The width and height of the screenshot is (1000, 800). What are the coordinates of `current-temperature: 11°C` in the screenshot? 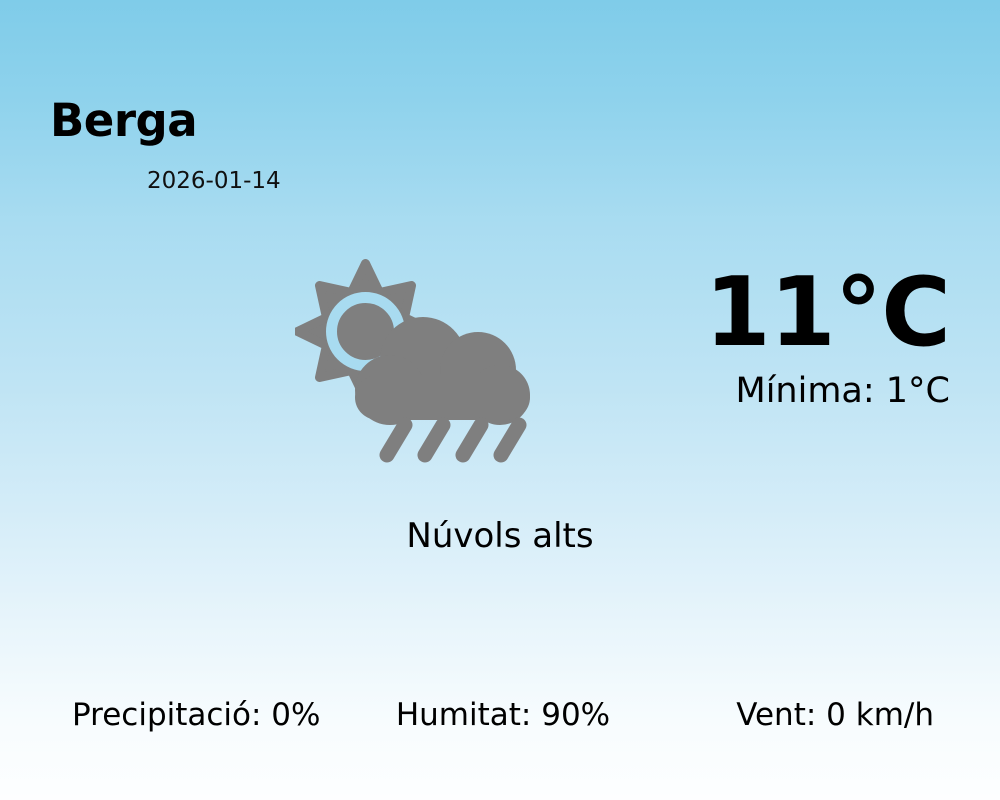 It's located at (827, 313).